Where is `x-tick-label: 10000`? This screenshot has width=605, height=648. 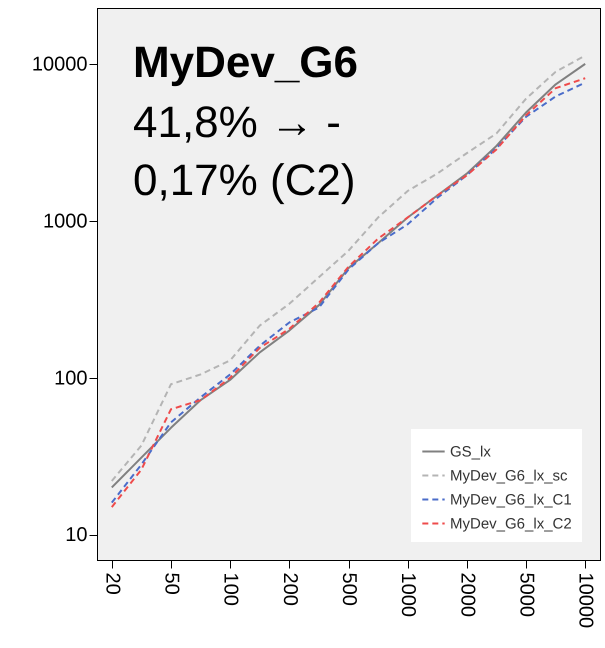 x-tick-label: 10000 is located at coordinates (585, 600).